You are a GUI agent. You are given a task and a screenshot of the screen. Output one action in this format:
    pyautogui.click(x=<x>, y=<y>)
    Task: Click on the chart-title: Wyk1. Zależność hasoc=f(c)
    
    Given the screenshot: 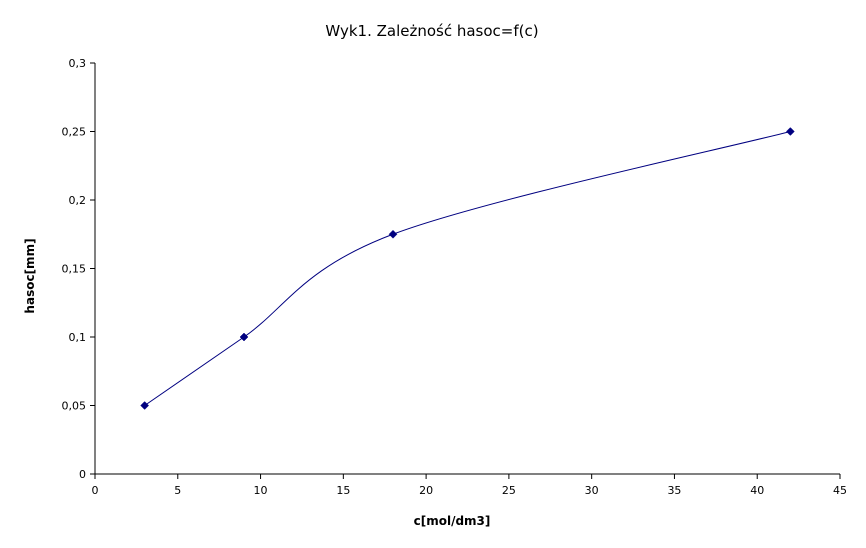 What is the action you would take?
    pyautogui.click(x=431, y=31)
    